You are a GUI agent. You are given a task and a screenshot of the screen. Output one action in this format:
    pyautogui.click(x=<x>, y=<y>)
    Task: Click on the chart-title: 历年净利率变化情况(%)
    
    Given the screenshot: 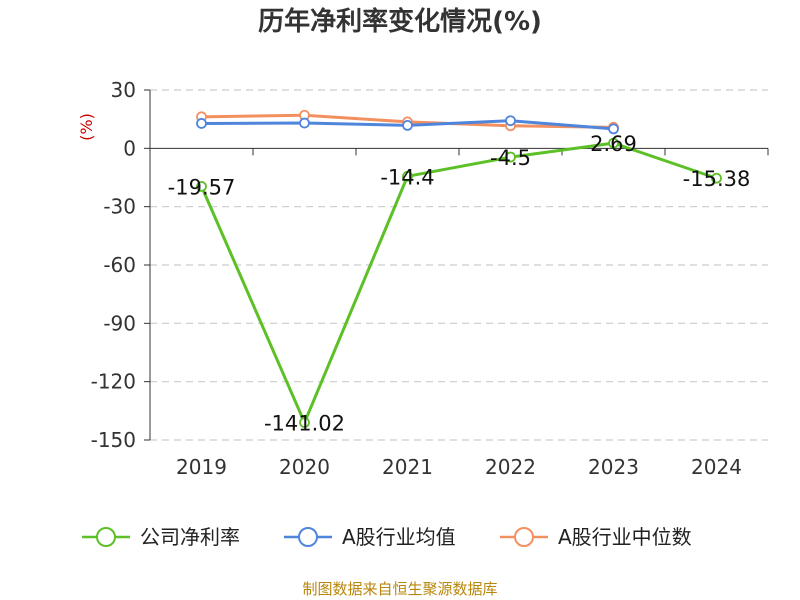 What is the action you would take?
    pyautogui.click(x=400, y=21)
    